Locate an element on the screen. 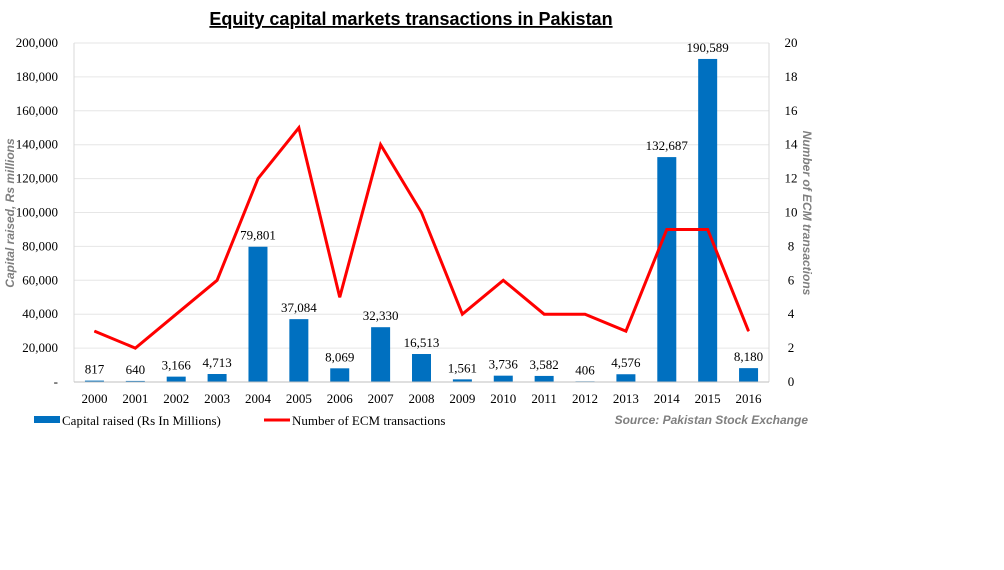 Image resolution: width=1004 pixels, height=570 pixels. x-tick-label: 2010 is located at coordinates (503, 398).